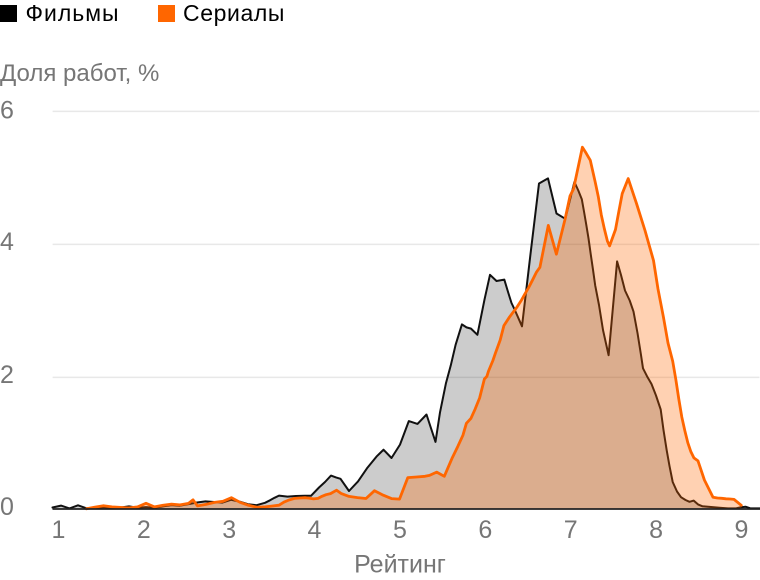  I want to click on svg-text: 0, so click(7, 507).